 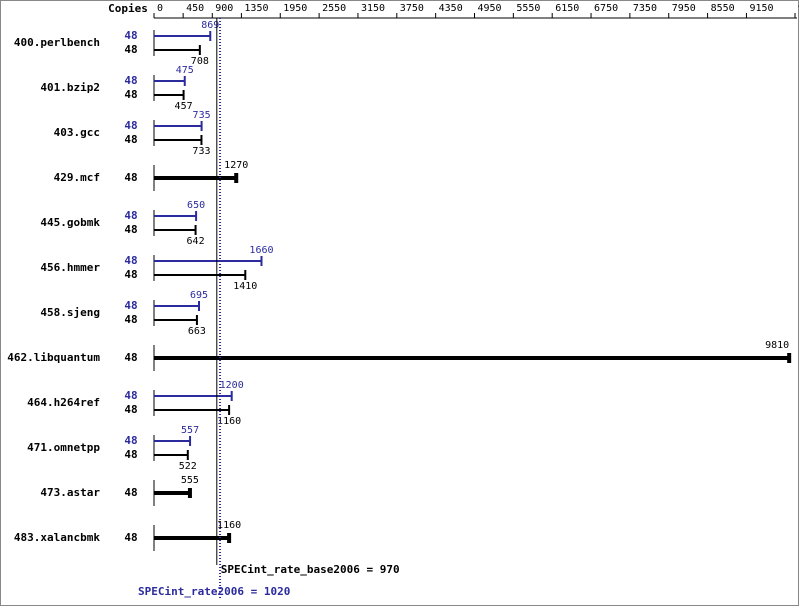 I want to click on x-tick-label: 0, so click(x=160, y=8).